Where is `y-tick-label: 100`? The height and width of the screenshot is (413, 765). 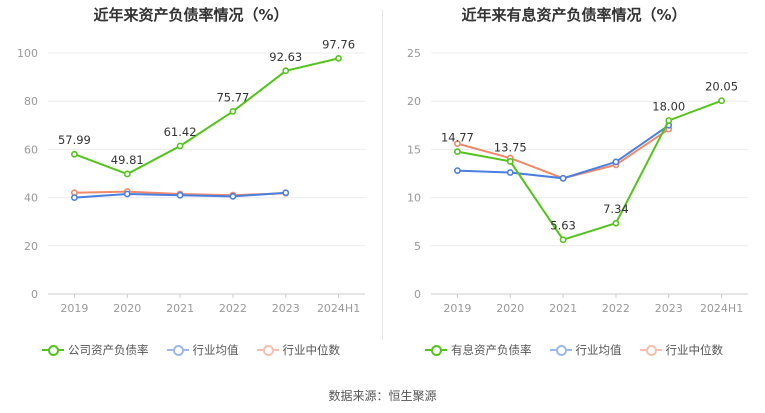 y-tick-label: 100 is located at coordinates (27, 53).